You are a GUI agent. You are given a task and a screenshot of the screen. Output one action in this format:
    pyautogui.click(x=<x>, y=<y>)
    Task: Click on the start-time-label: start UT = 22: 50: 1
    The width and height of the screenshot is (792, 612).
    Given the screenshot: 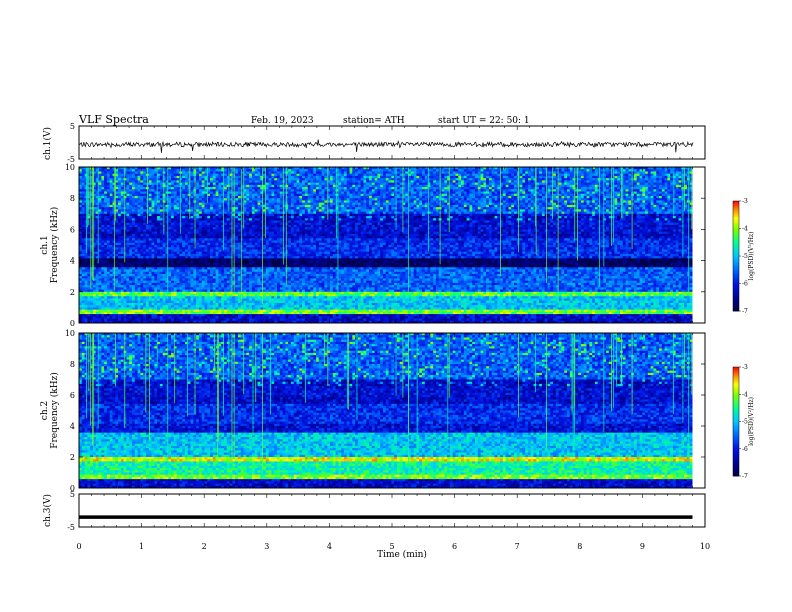 What is the action you would take?
    pyautogui.click(x=484, y=121)
    